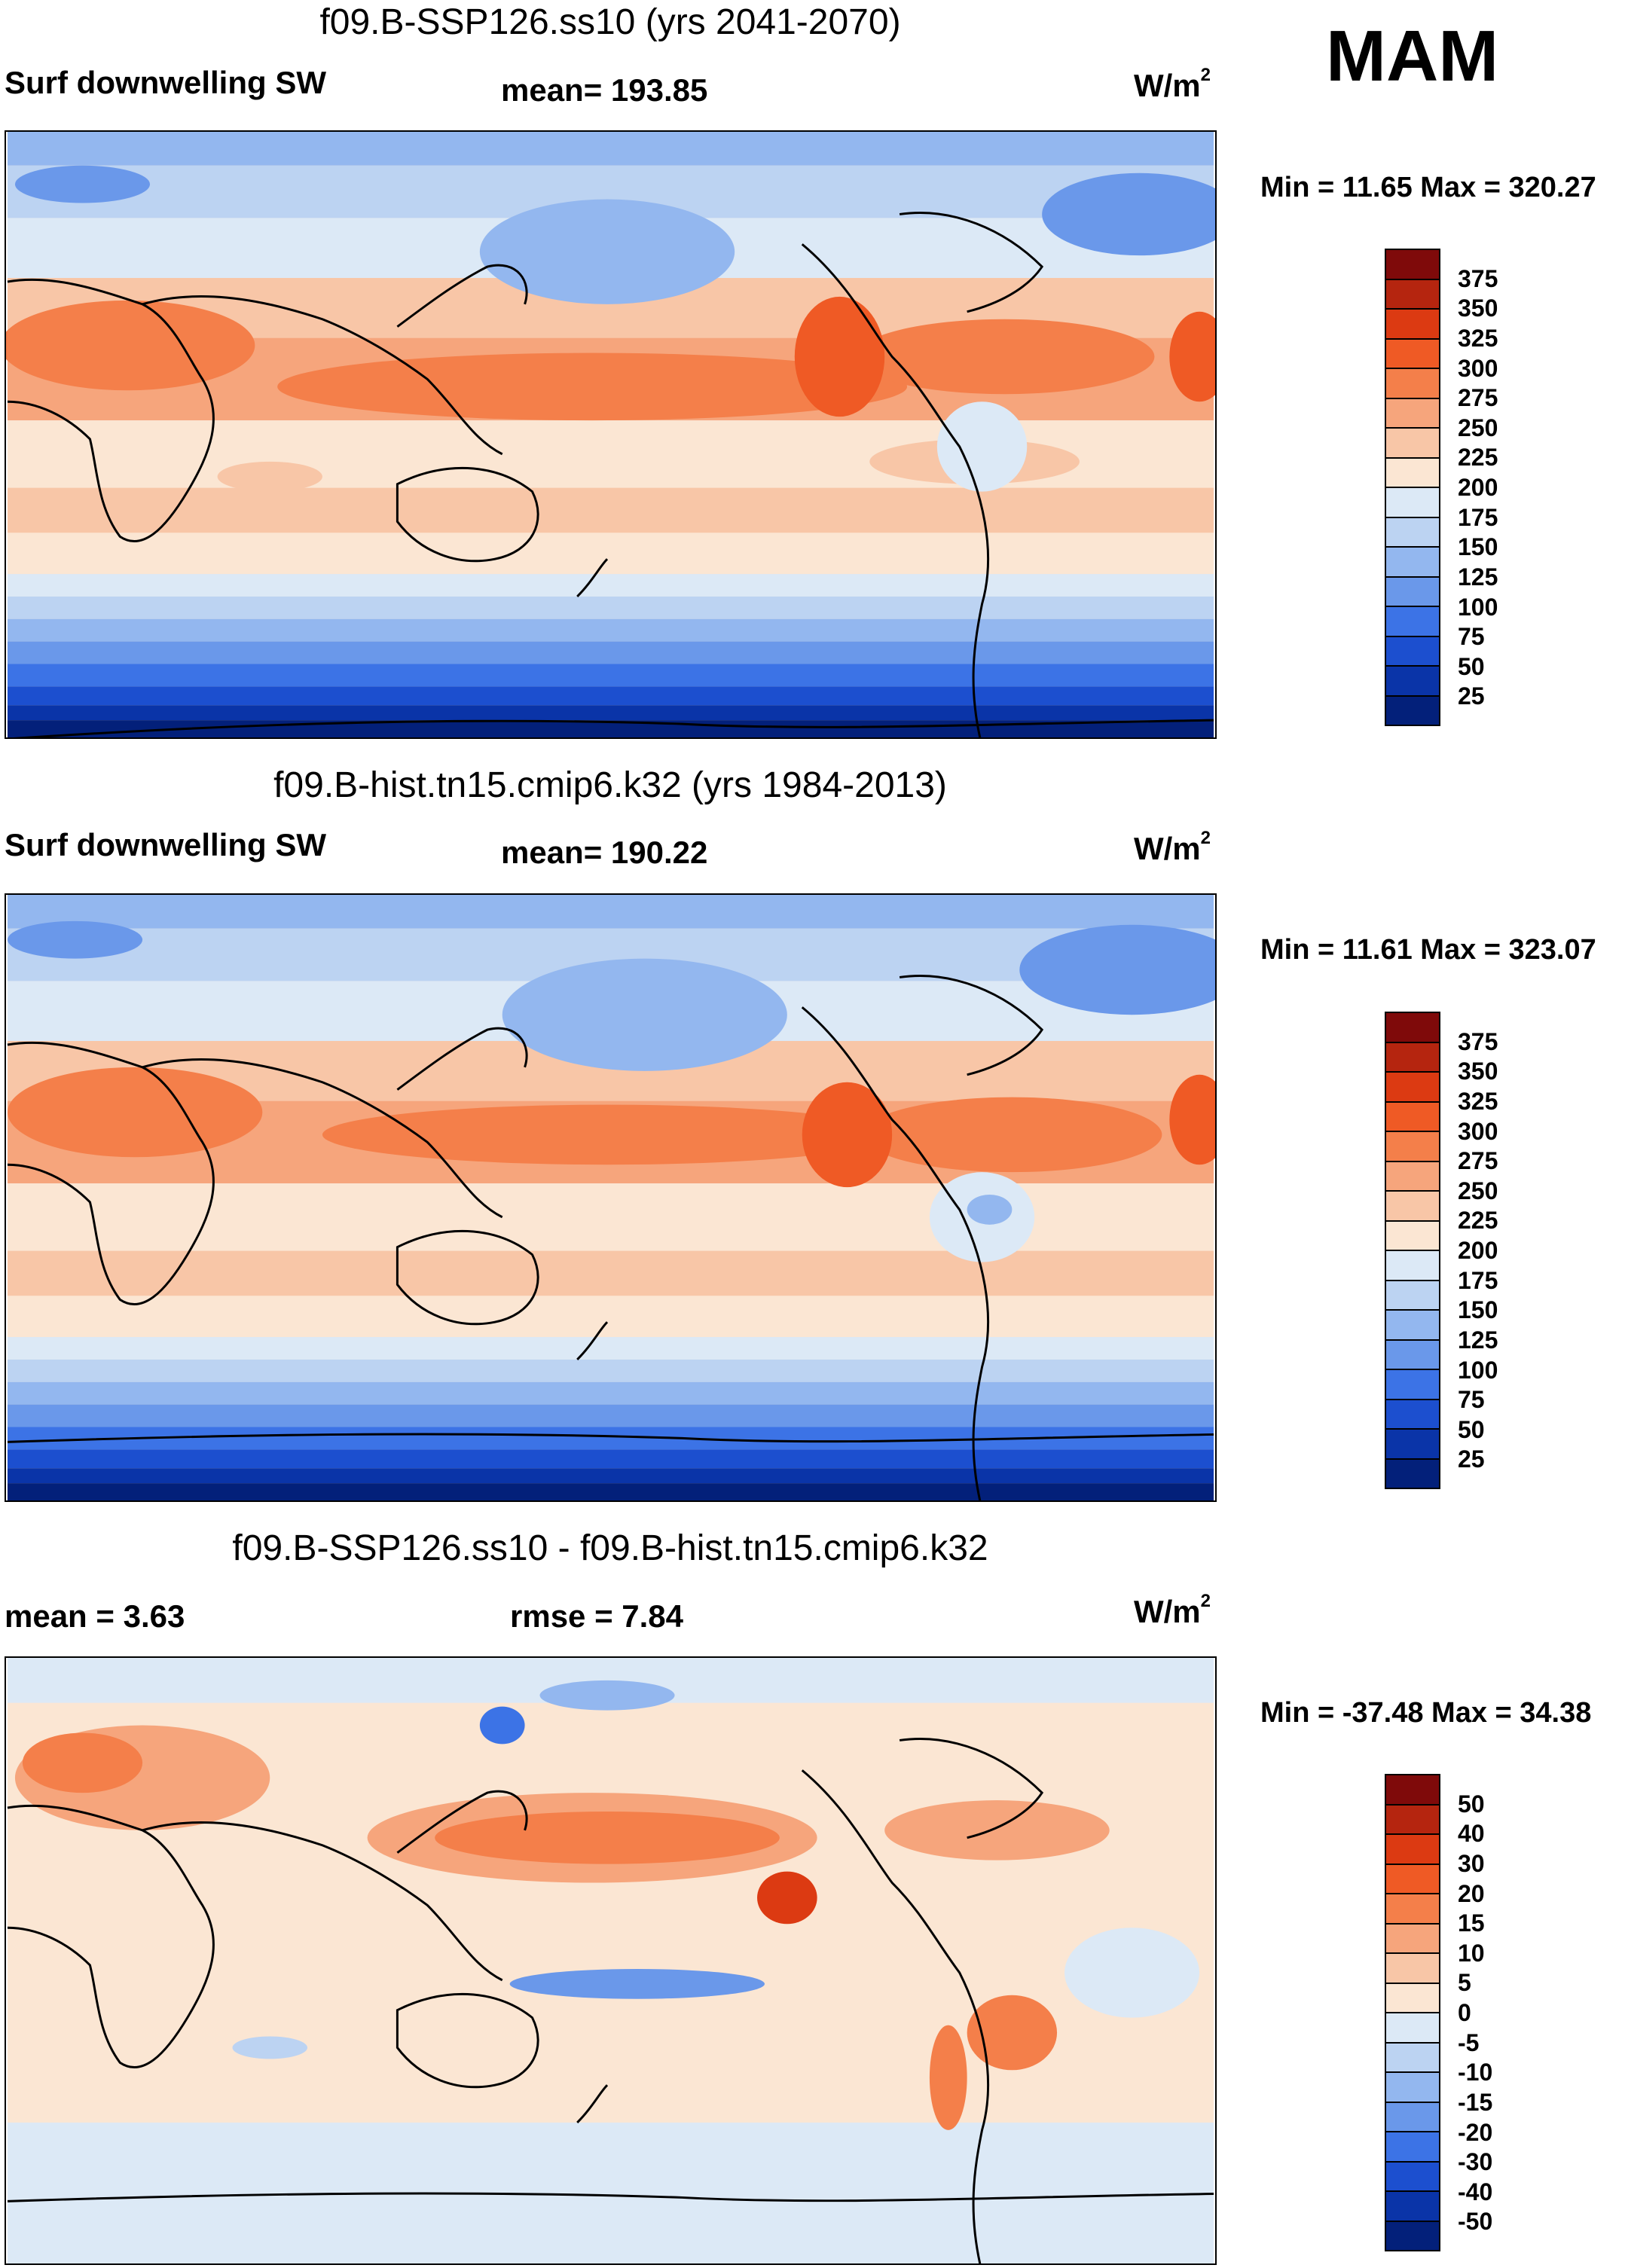  What do you see at coordinates (610, 22) in the screenshot?
I see `panel1-title: f09.B-SSP126.ss10 (yrs 2041-2070)` at bounding box center [610, 22].